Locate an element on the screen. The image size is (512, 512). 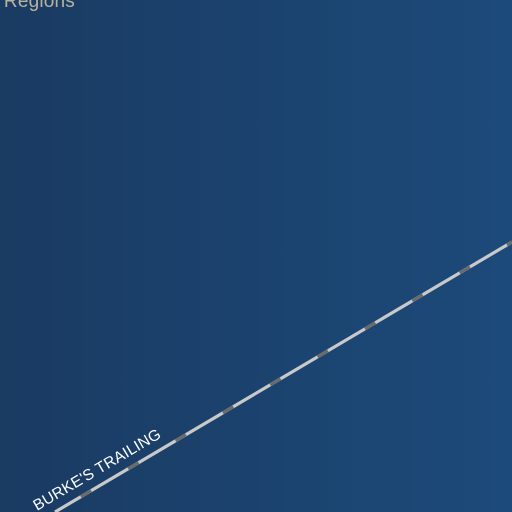
trail-route-label: BURKE'S TRAILING is located at coordinates (97, 469).